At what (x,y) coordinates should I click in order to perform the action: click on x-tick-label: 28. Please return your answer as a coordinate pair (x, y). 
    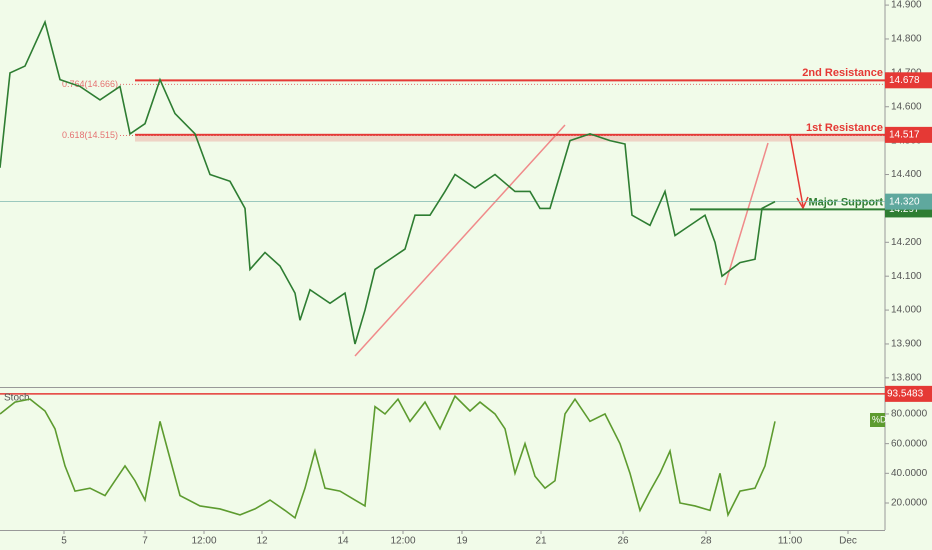
    Looking at the image, I should click on (706, 541).